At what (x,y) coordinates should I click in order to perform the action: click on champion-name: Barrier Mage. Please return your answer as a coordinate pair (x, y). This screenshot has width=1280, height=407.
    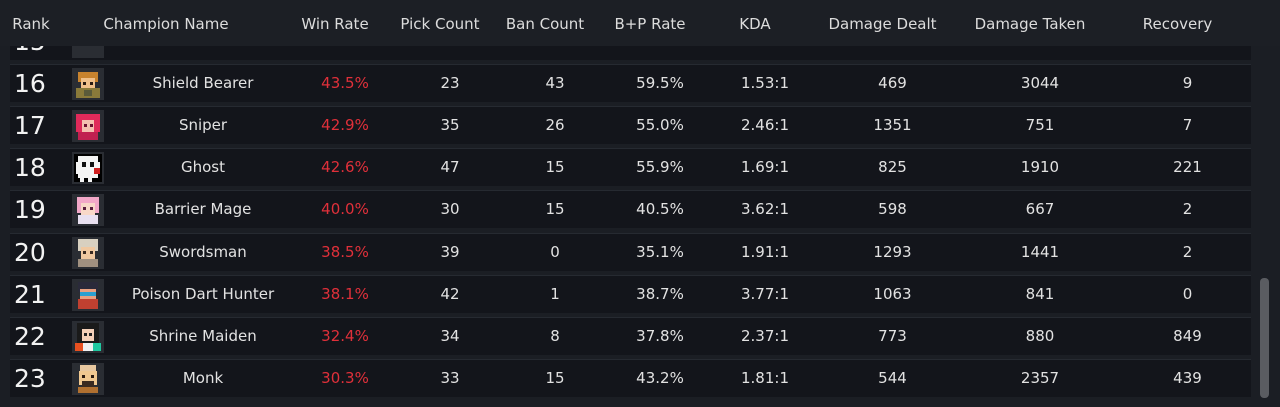
    Looking at the image, I should click on (203, 209).